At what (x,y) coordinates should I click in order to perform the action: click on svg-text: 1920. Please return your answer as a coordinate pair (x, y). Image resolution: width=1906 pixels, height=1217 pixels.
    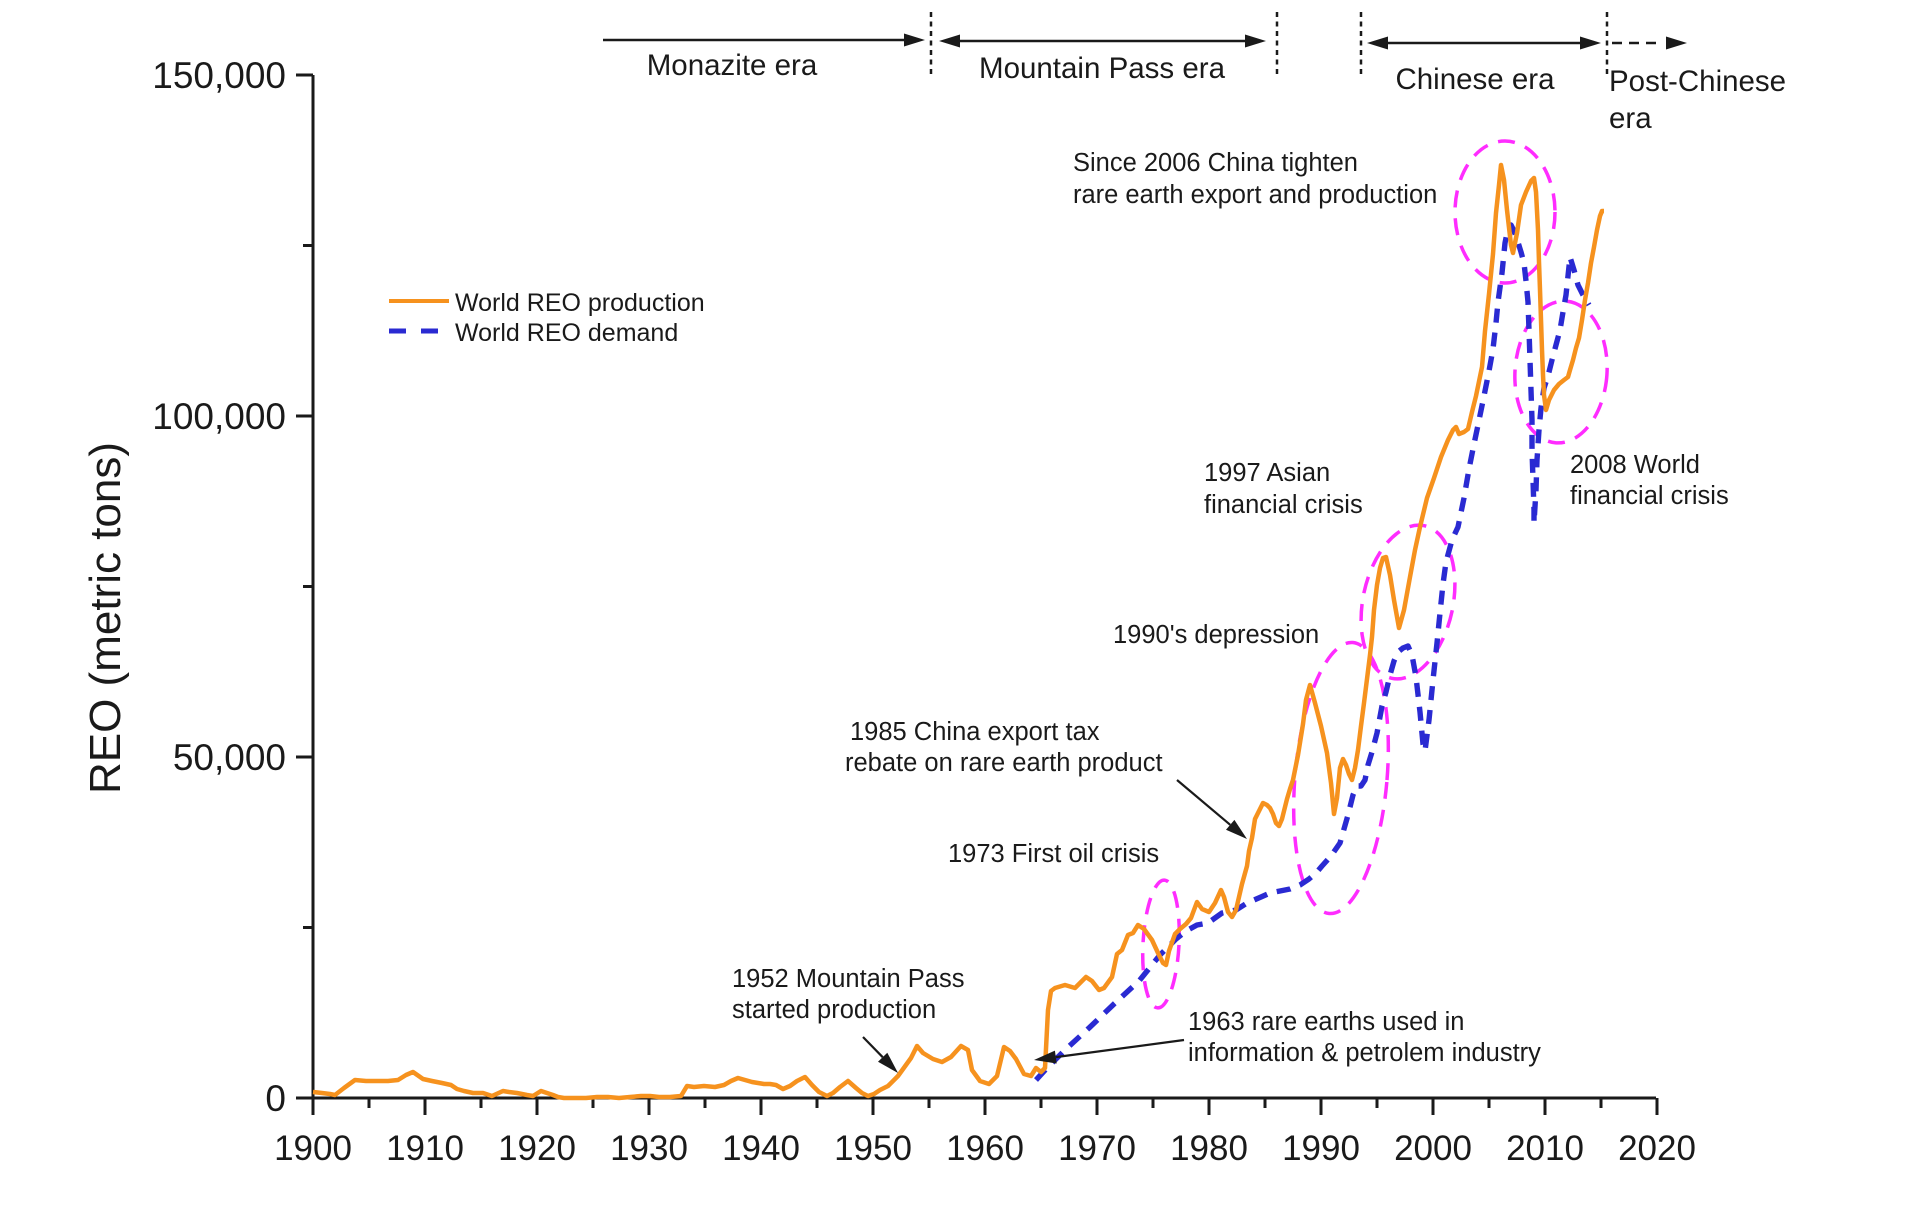
    Looking at the image, I should click on (537, 1148).